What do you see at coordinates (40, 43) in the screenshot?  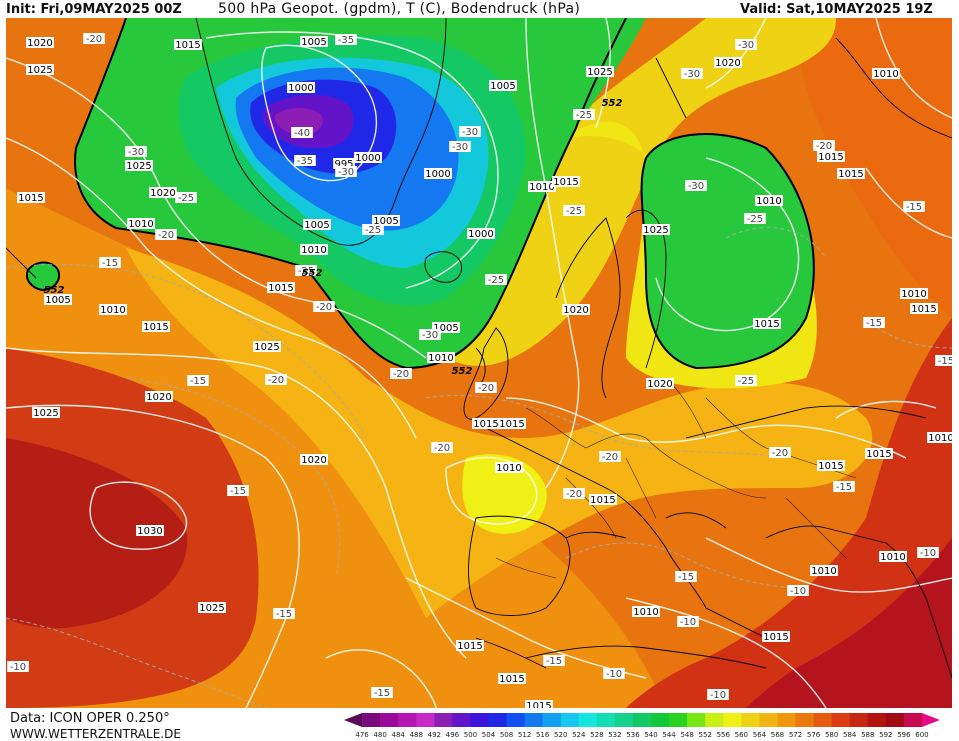 I see `pressure-label: 1020` at bounding box center [40, 43].